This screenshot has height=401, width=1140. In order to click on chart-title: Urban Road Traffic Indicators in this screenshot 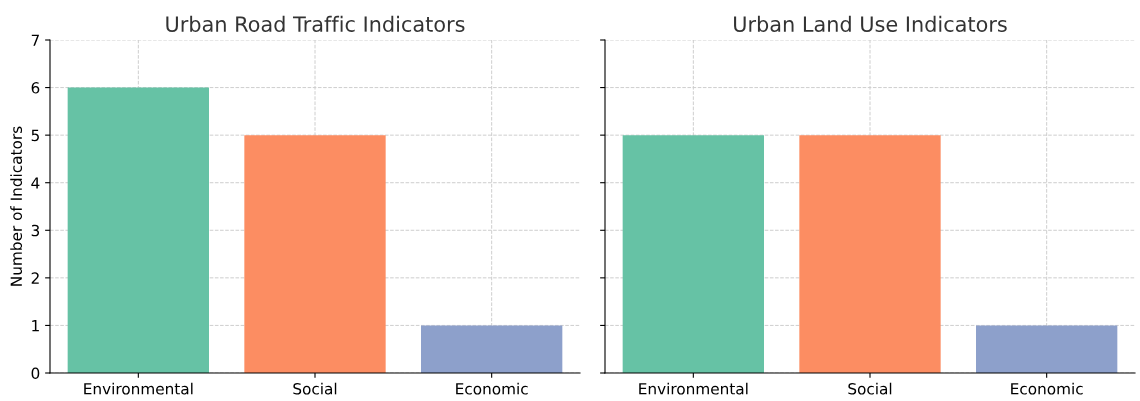, I will do `click(315, 23)`.